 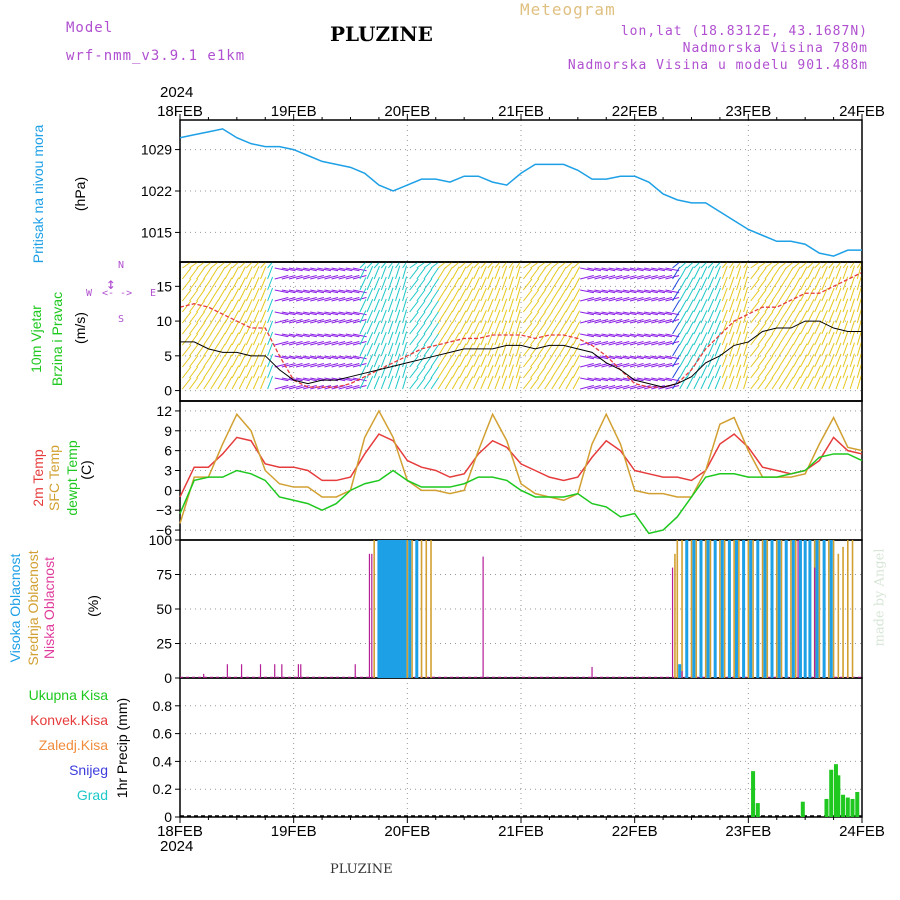 What do you see at coordinates (163, 789) in the screenshot?
I see `precip-ytick-label: 0.2` at bounding box center [163, 789].